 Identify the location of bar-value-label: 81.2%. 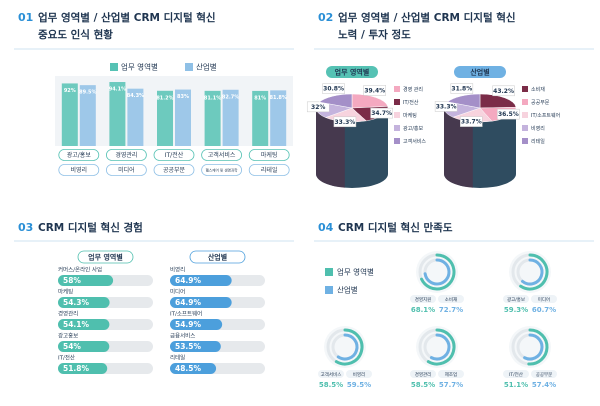
(164, 98).